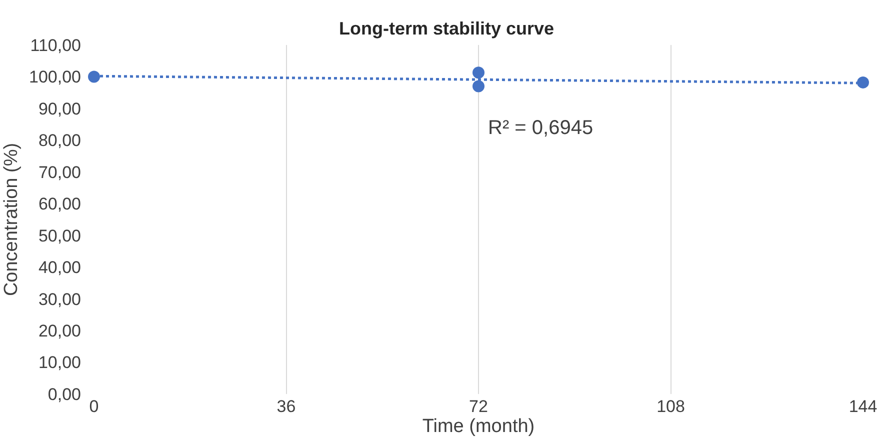 The image size is (893, 441). I want to click on x-tick-label: 144, so click(863, 406).